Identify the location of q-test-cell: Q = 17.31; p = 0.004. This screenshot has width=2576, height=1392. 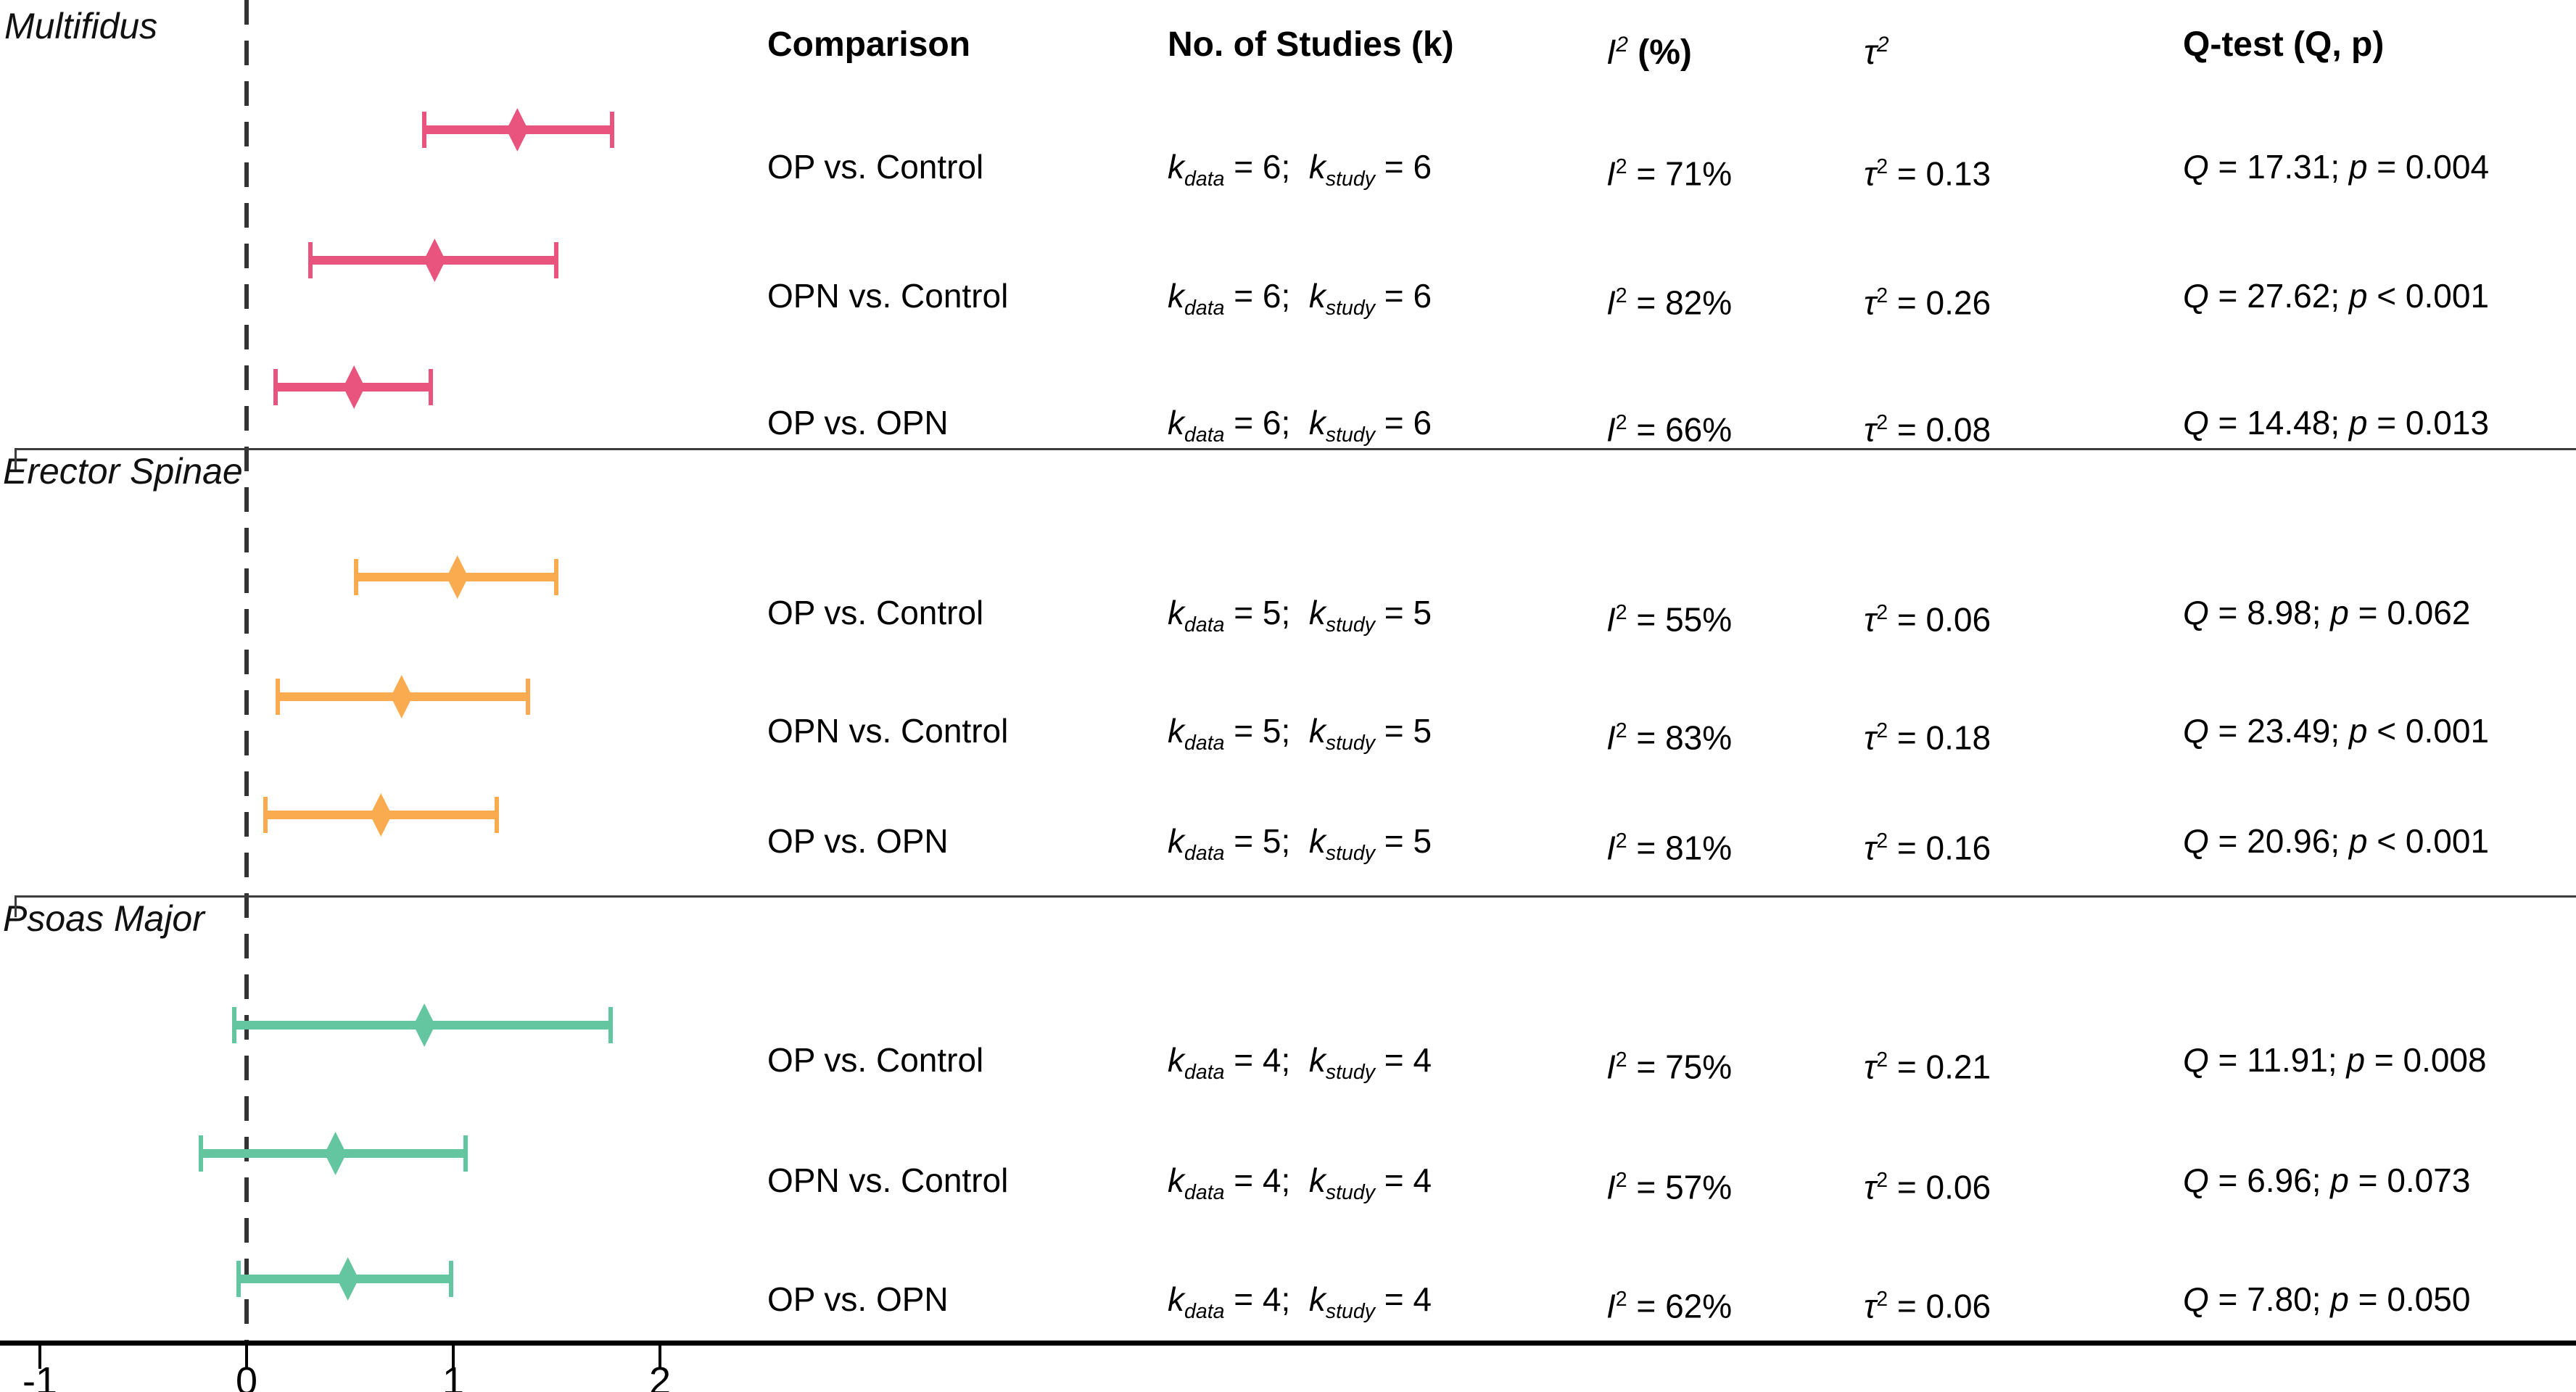
(2336, 167).